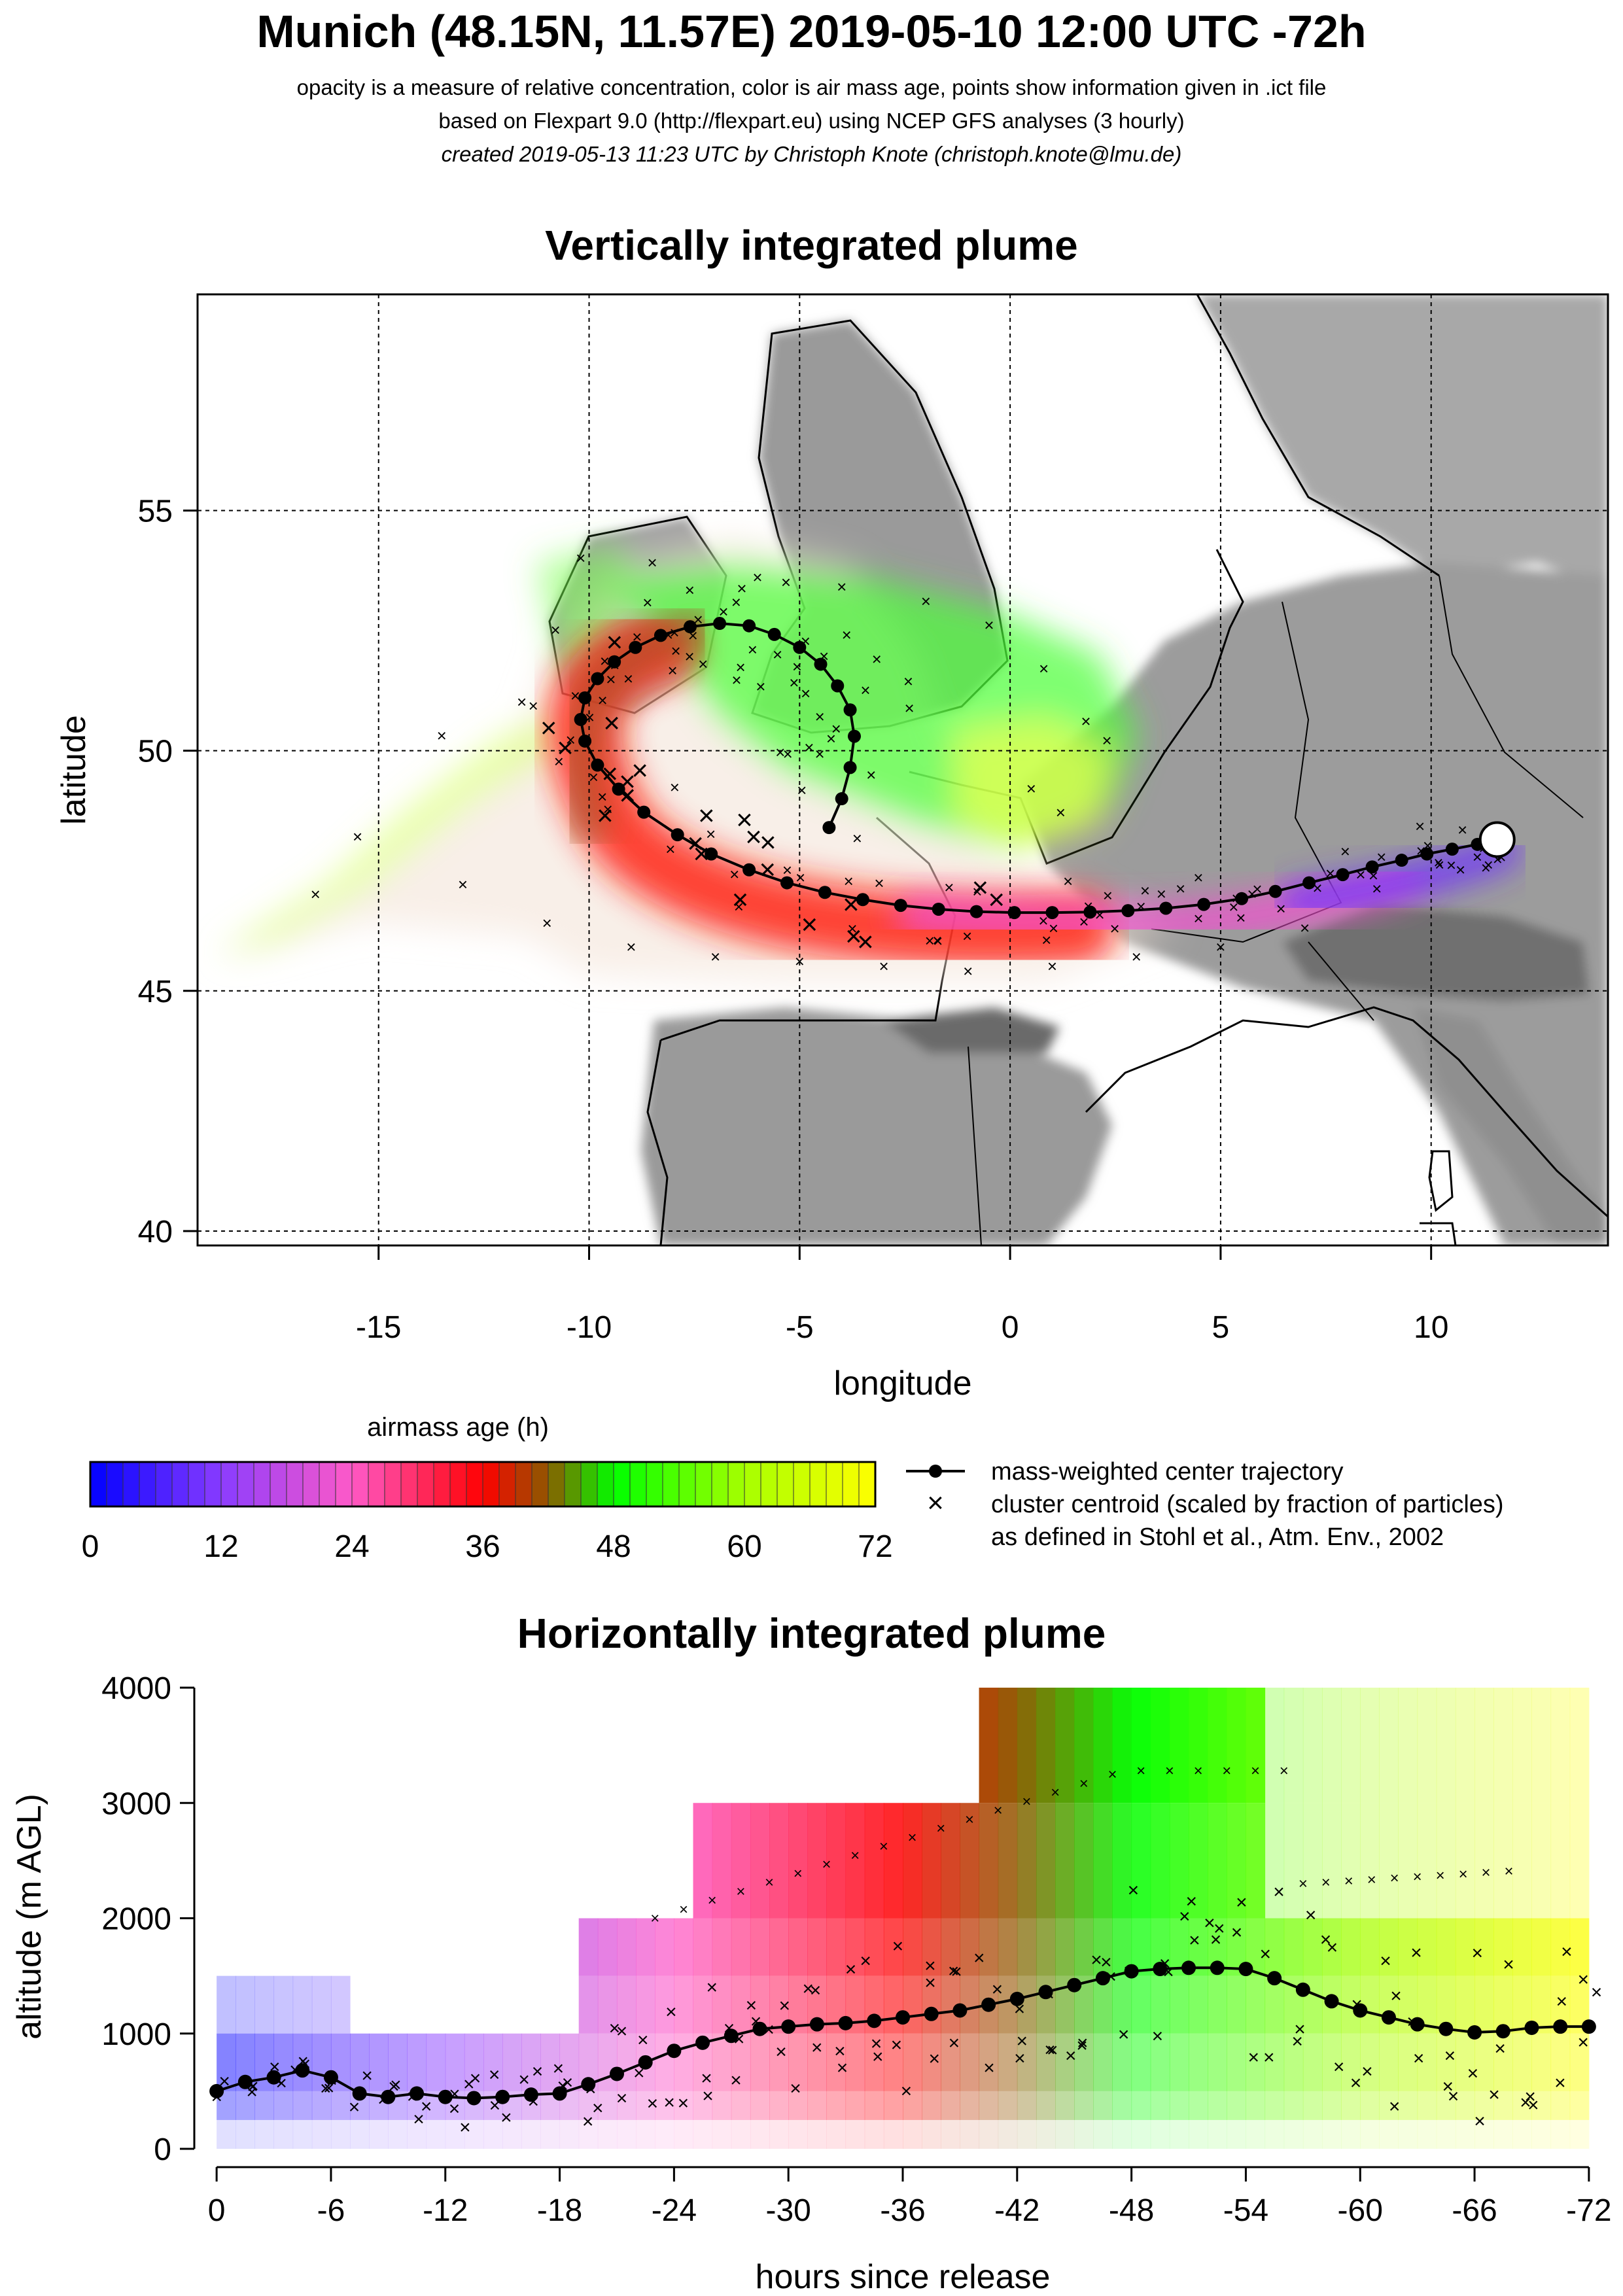 Image resolution: width=1623 pixels, height=2296 pixels. Describe the element at coordinates (935, 1471) in the screenshot. I see `legend-trajectory-dot` at that location.